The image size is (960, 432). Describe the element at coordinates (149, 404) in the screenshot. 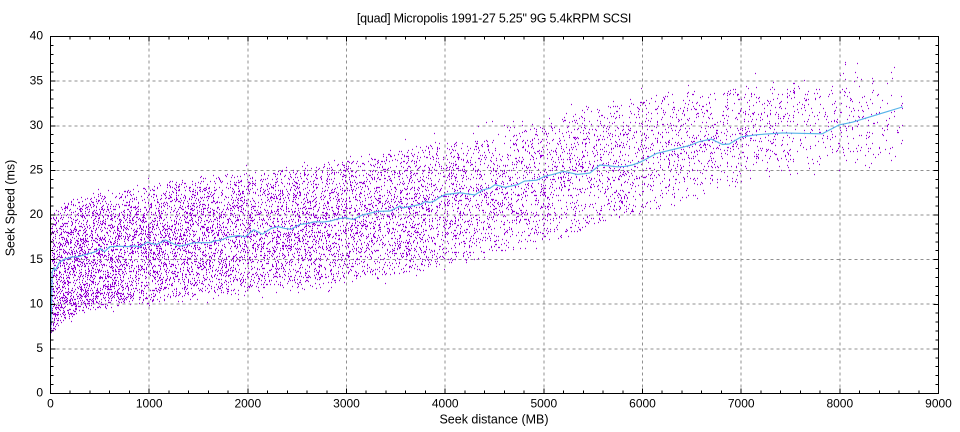

I see `svg-text: 1000` at that location.